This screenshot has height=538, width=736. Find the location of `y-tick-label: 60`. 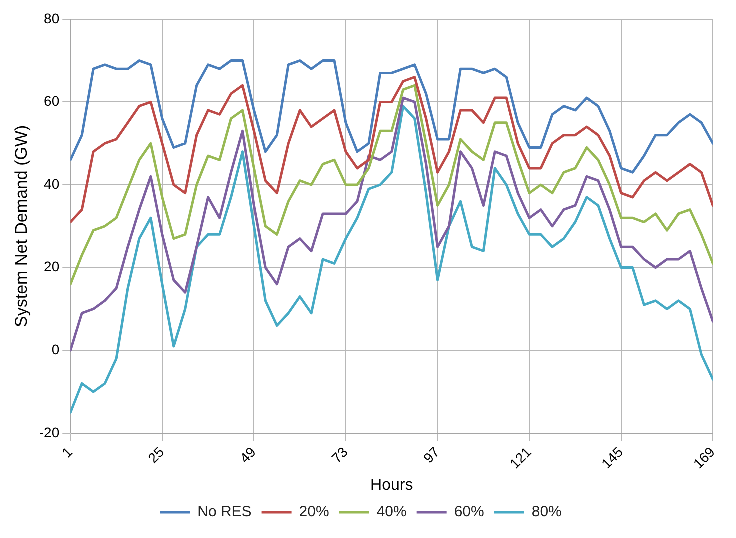

y-tick-label: 60 is located at coordinates (52, 101).